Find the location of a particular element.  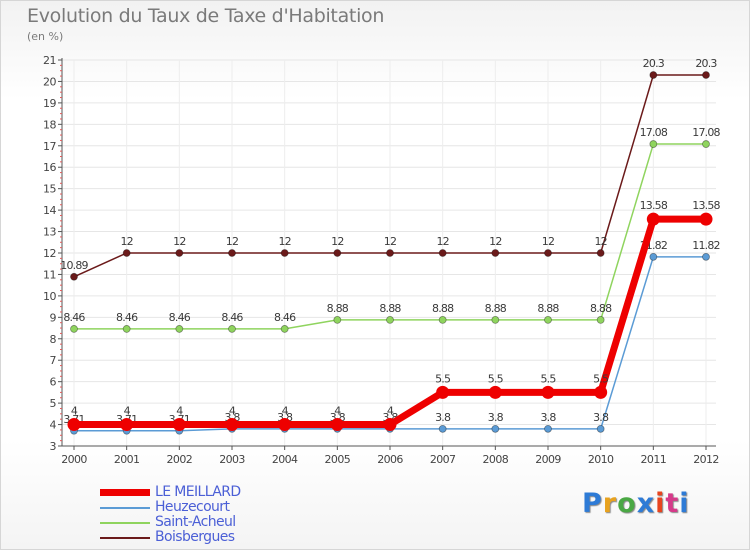

proxiti-logo: Proxiti is located at coordinates (636, 503).